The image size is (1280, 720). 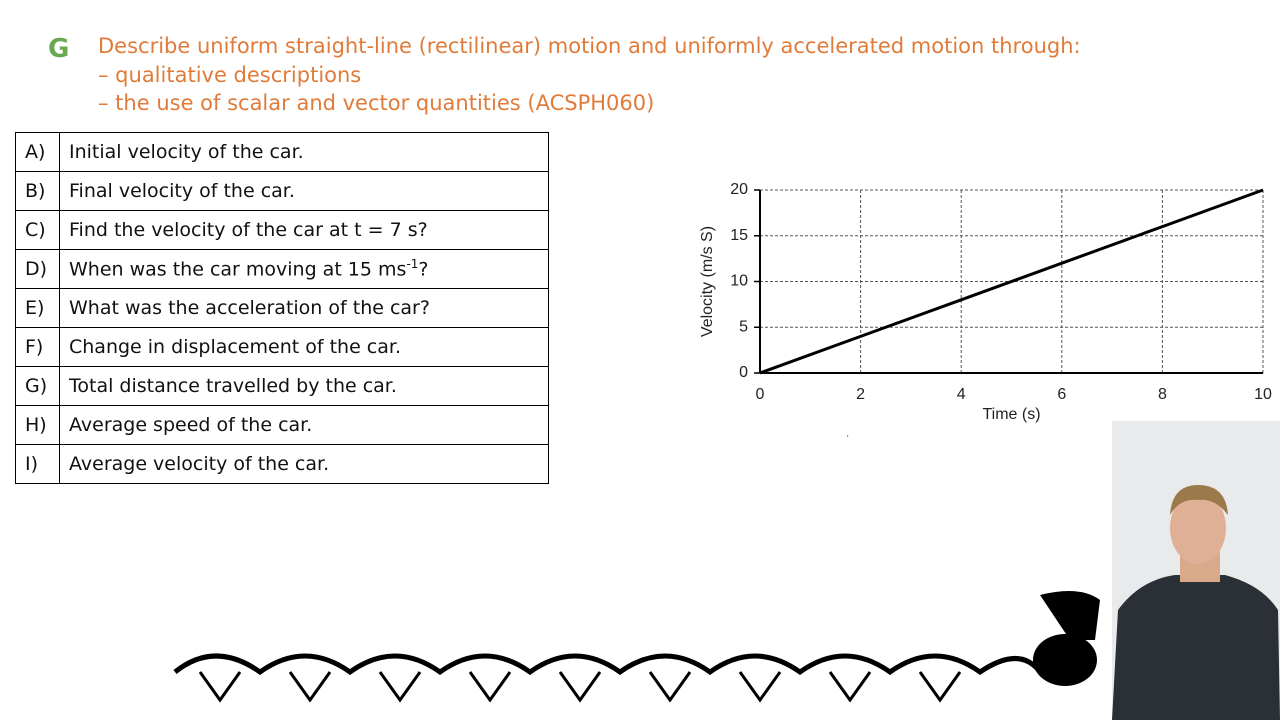 What do you see at coordinates (1196, 570) in the screenshot?
I see `video-inset` at bounding box center [1196, 570].